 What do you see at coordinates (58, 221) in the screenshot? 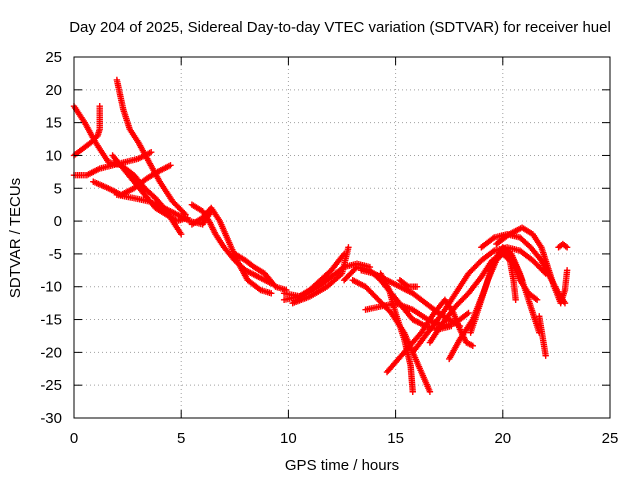
I see `y-tick-label: 0` at bounding box center [58, 221].